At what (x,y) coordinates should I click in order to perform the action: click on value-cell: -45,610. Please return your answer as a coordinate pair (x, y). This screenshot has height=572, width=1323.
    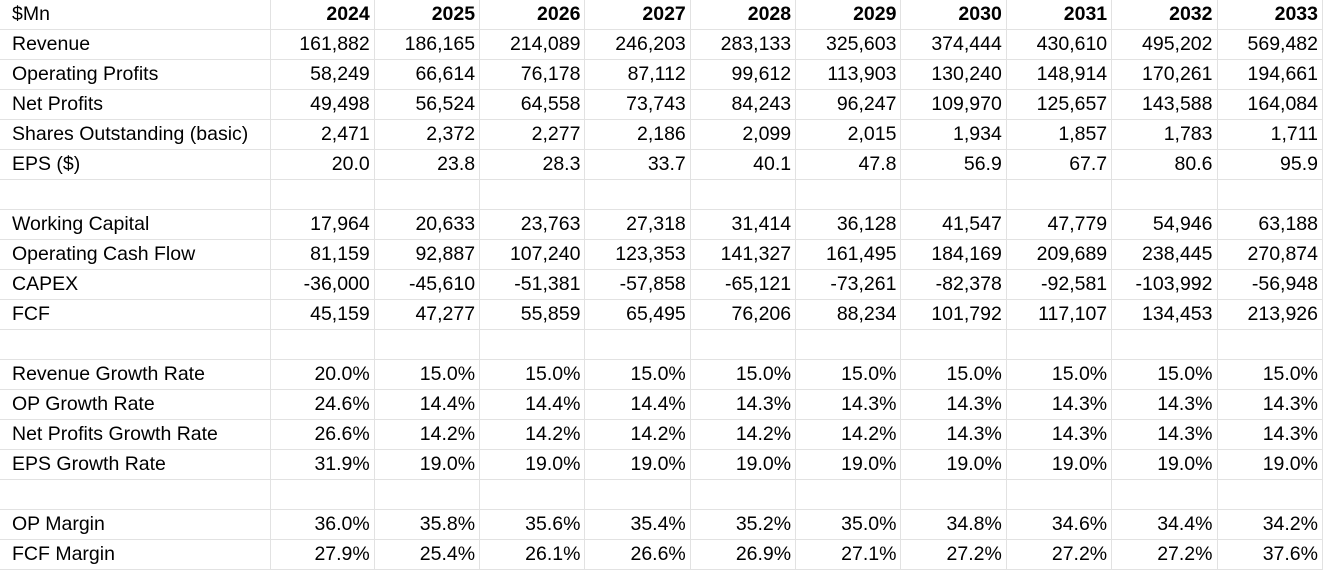
    Looking at the image, I should click on (427, 284).